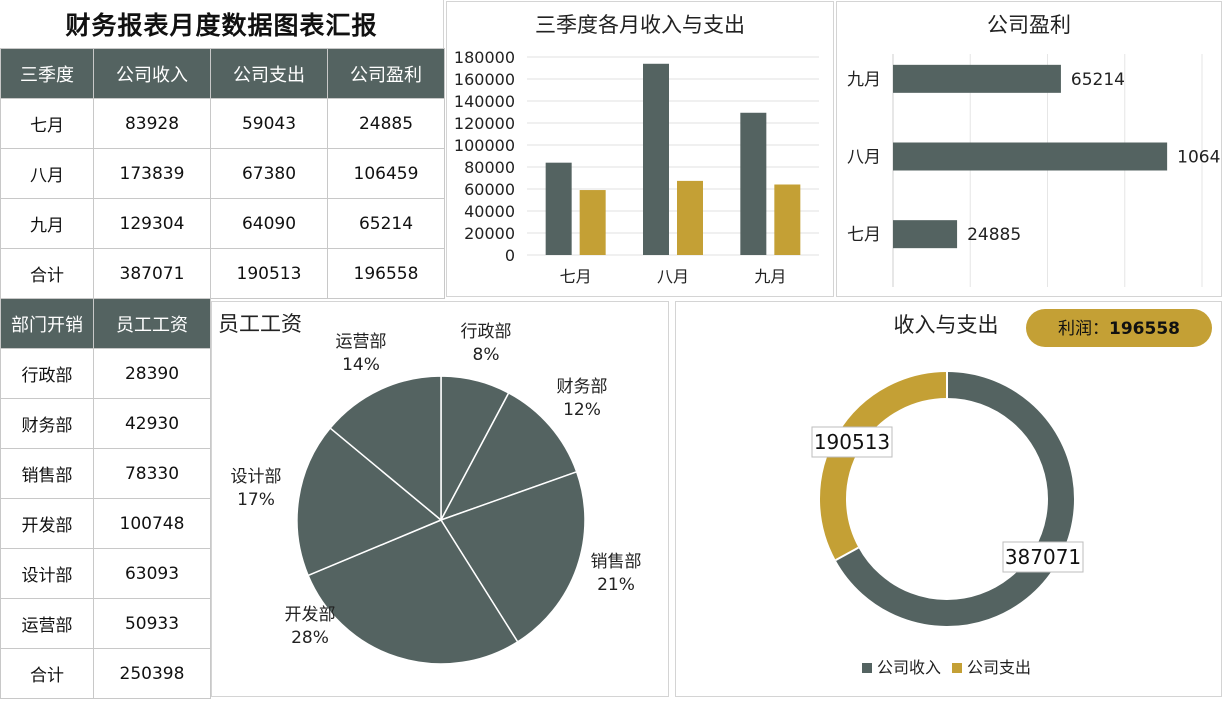 Image resolution: width=1225 pixels, height=702 pixels. I want to click on table-cell: 50933, so click(152, 623).